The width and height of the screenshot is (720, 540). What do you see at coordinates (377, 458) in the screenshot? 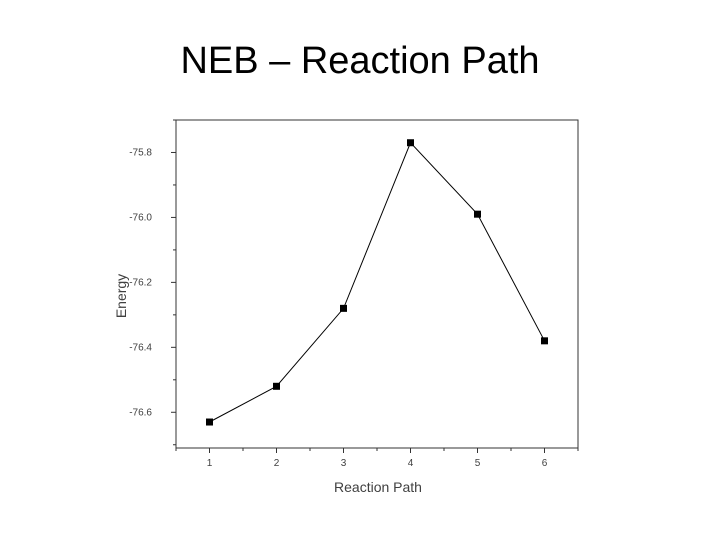
I see `x-axis: 1 2 3 4 5 6` at bounding box center [377, 458].